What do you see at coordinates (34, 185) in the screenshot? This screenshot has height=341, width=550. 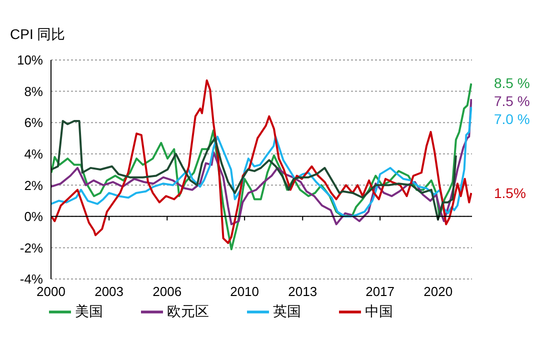 I see `y-tick-label: 2%` at bounding box center [34, 185].